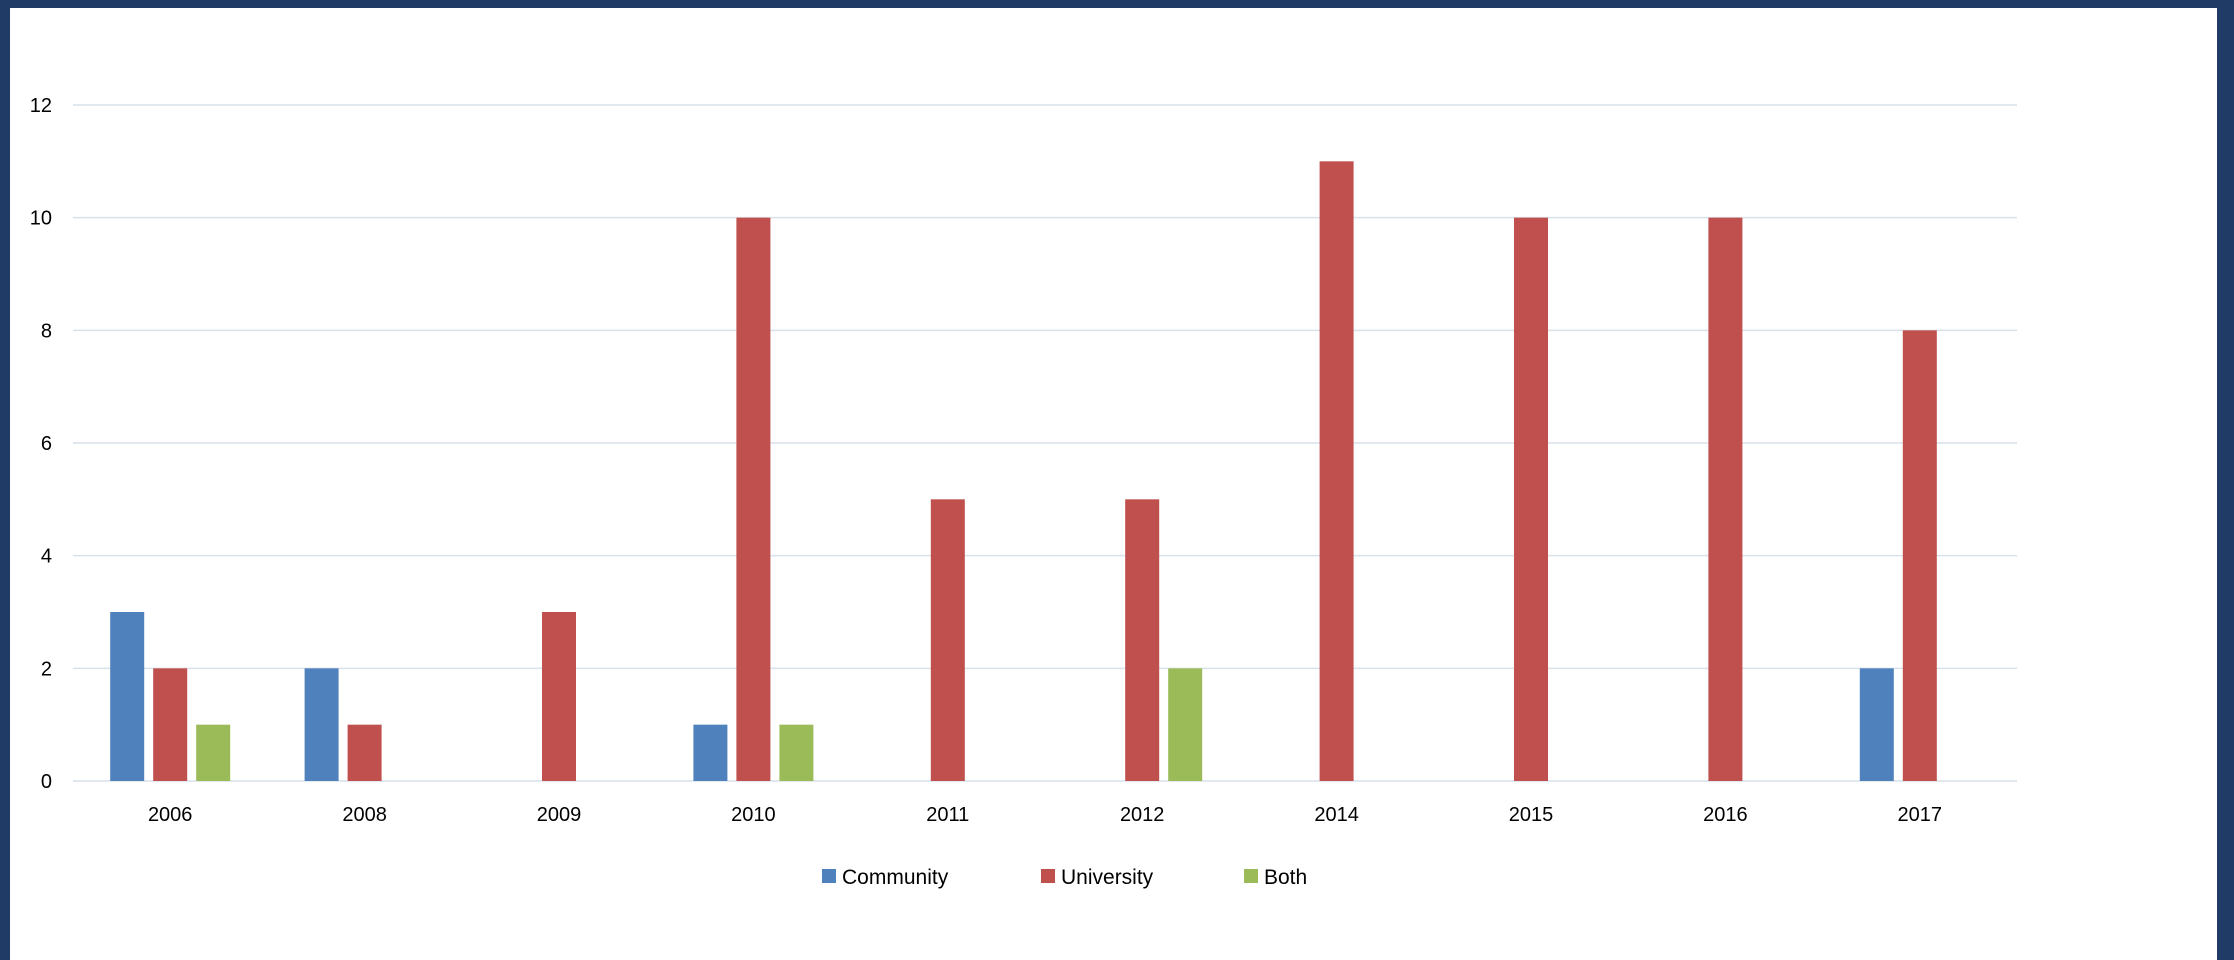 The image size is (2234, 960). Describe the element at coordinates (1185, 724) in the screenshot. I see `bar-both-2012` at that location.